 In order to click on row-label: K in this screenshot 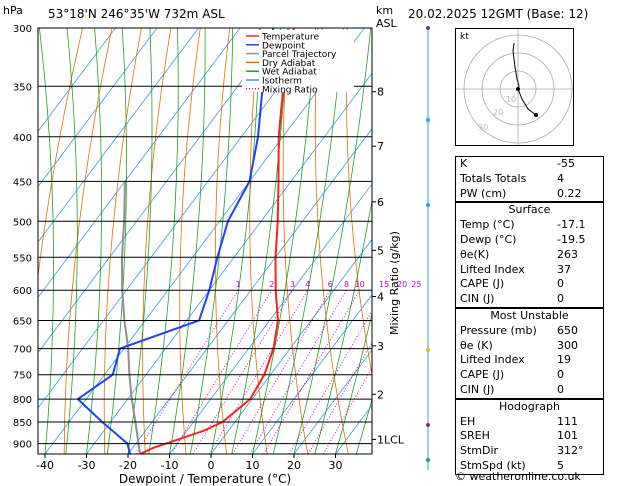, I will do `click(464, 163)`.